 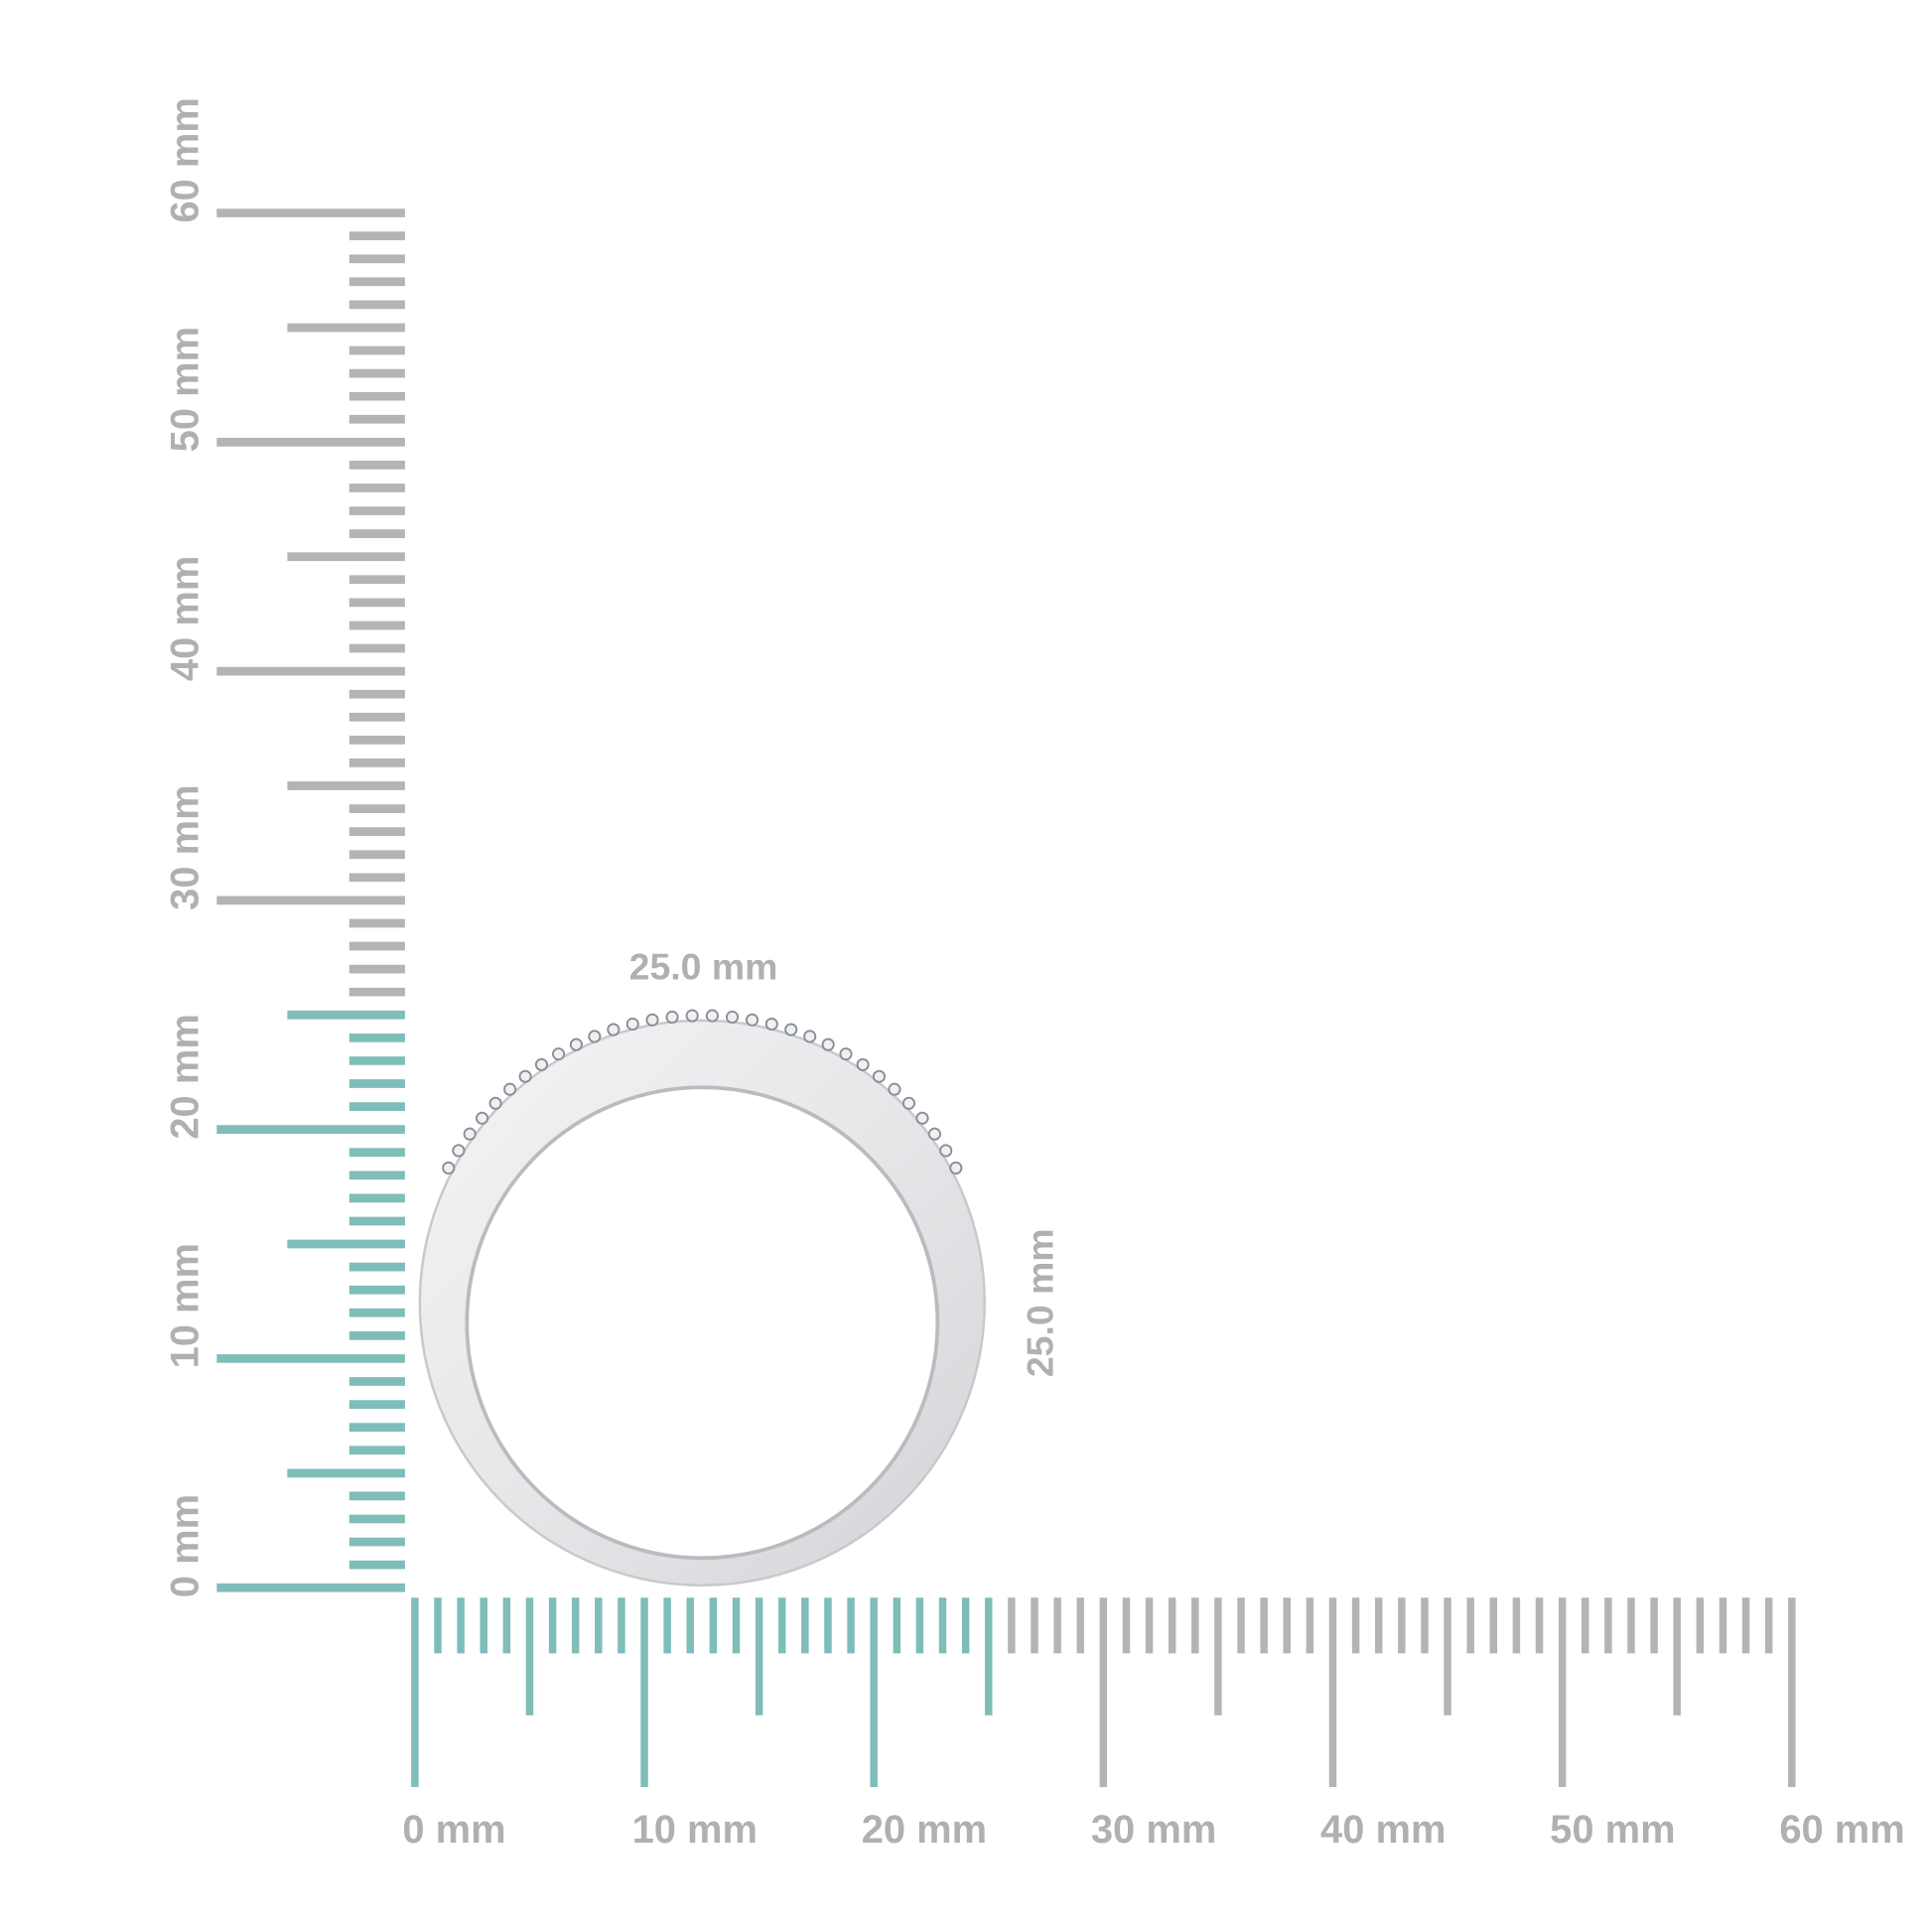 I want to click on h-ruler-label: 30 mm, so click(x=1154, y=1830).